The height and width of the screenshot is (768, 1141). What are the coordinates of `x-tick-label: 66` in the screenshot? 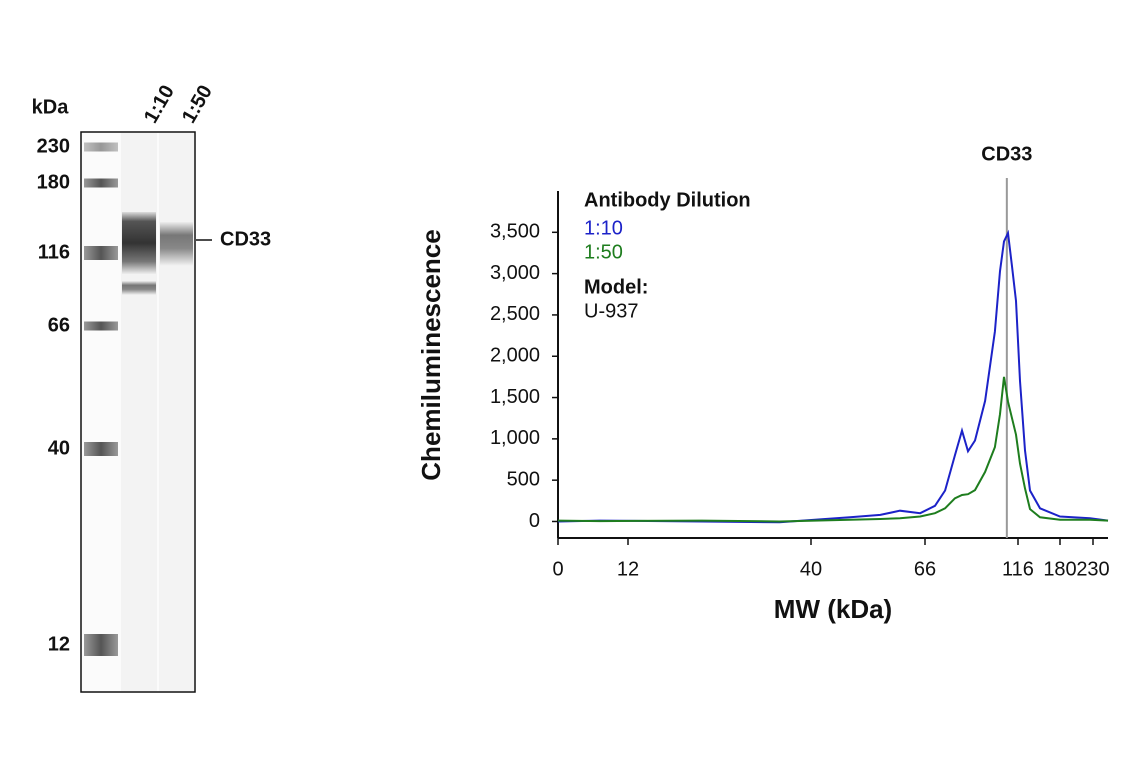 It's located at (925, 569).